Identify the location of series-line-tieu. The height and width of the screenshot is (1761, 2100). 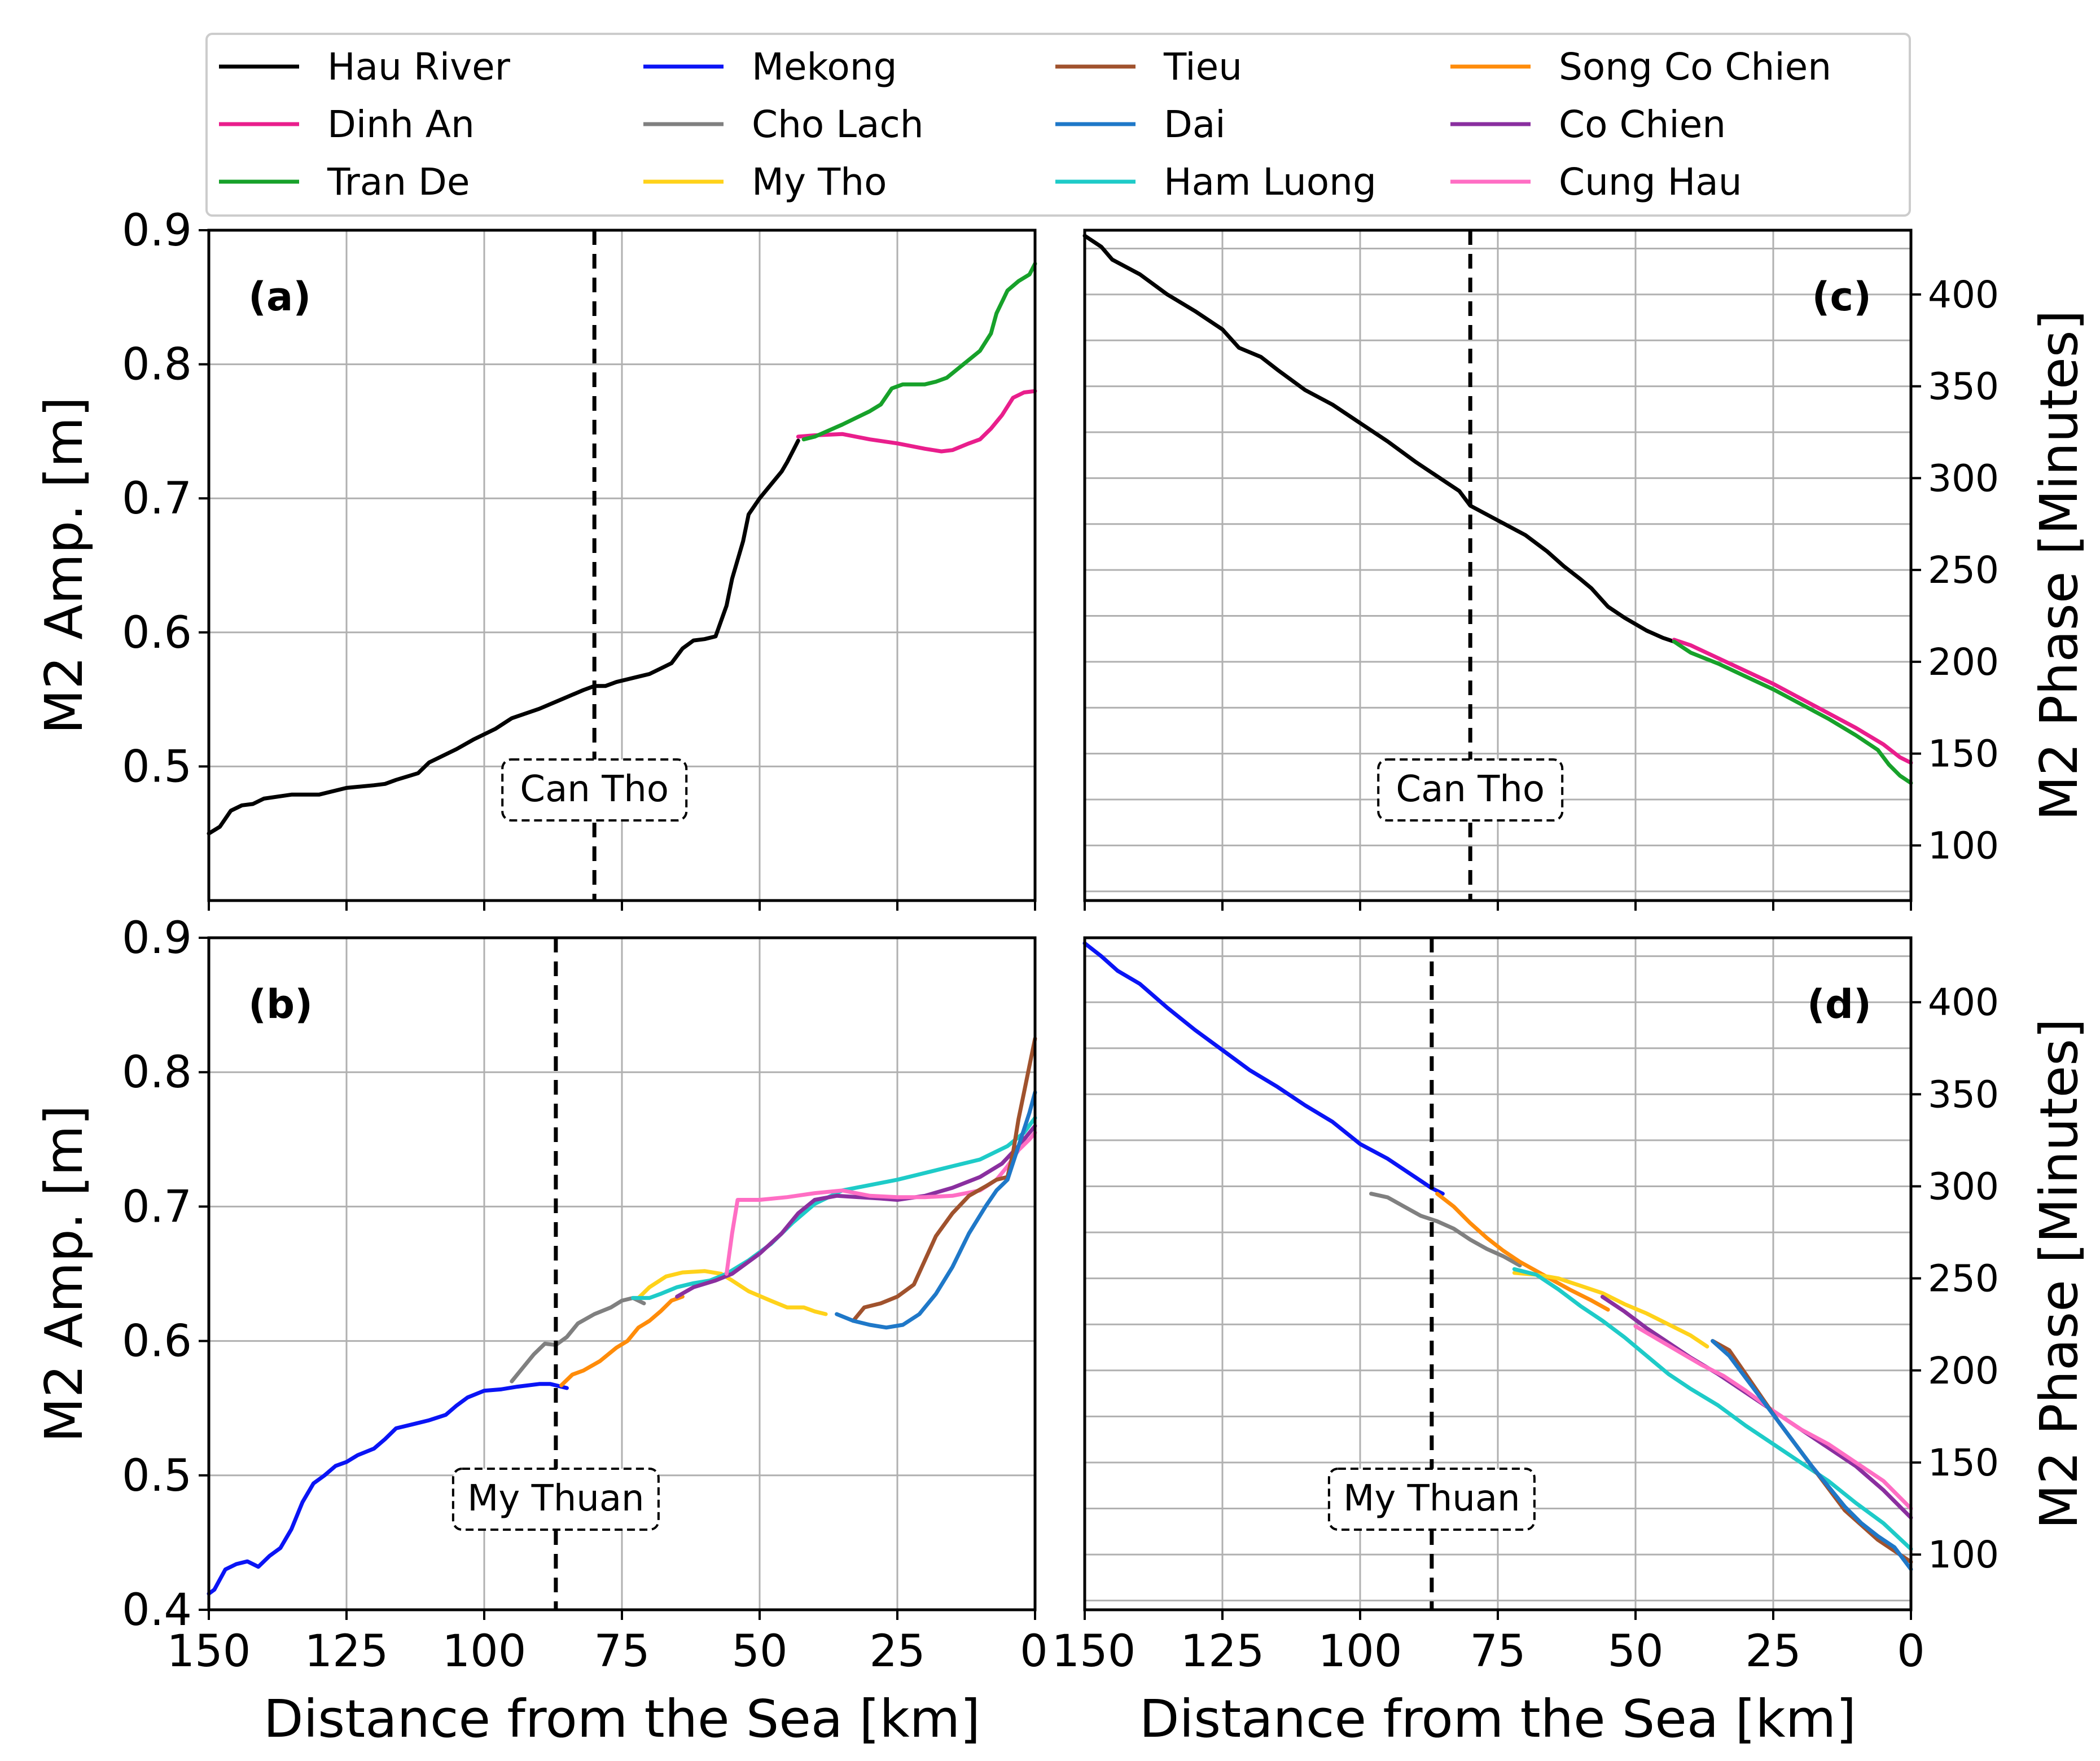
(944, 1180).